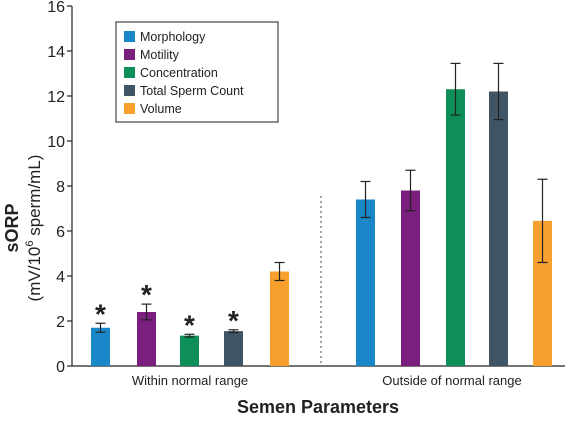 The image size is (565, 421). What do you see at coordinates (60, 277) in the screenshot?
I see `y-tick-label: 4` at bounding box center [60, 277].